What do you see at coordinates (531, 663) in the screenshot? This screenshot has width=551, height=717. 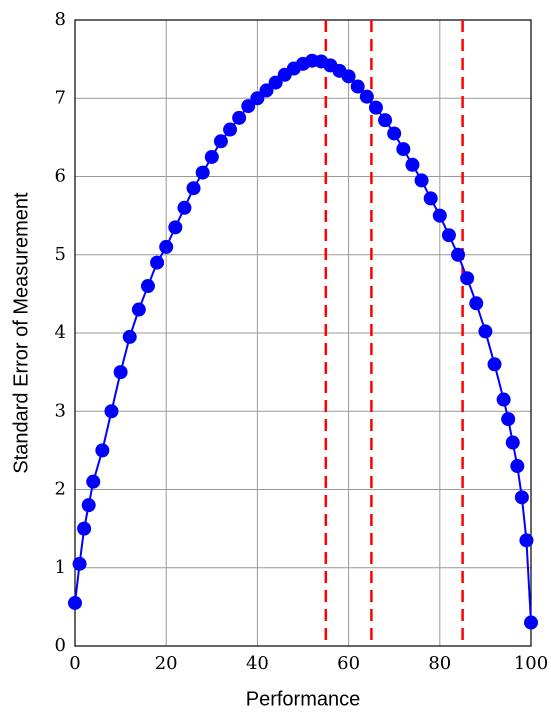 I see `x-tick-label: 100` at bounding box center [531, 663].